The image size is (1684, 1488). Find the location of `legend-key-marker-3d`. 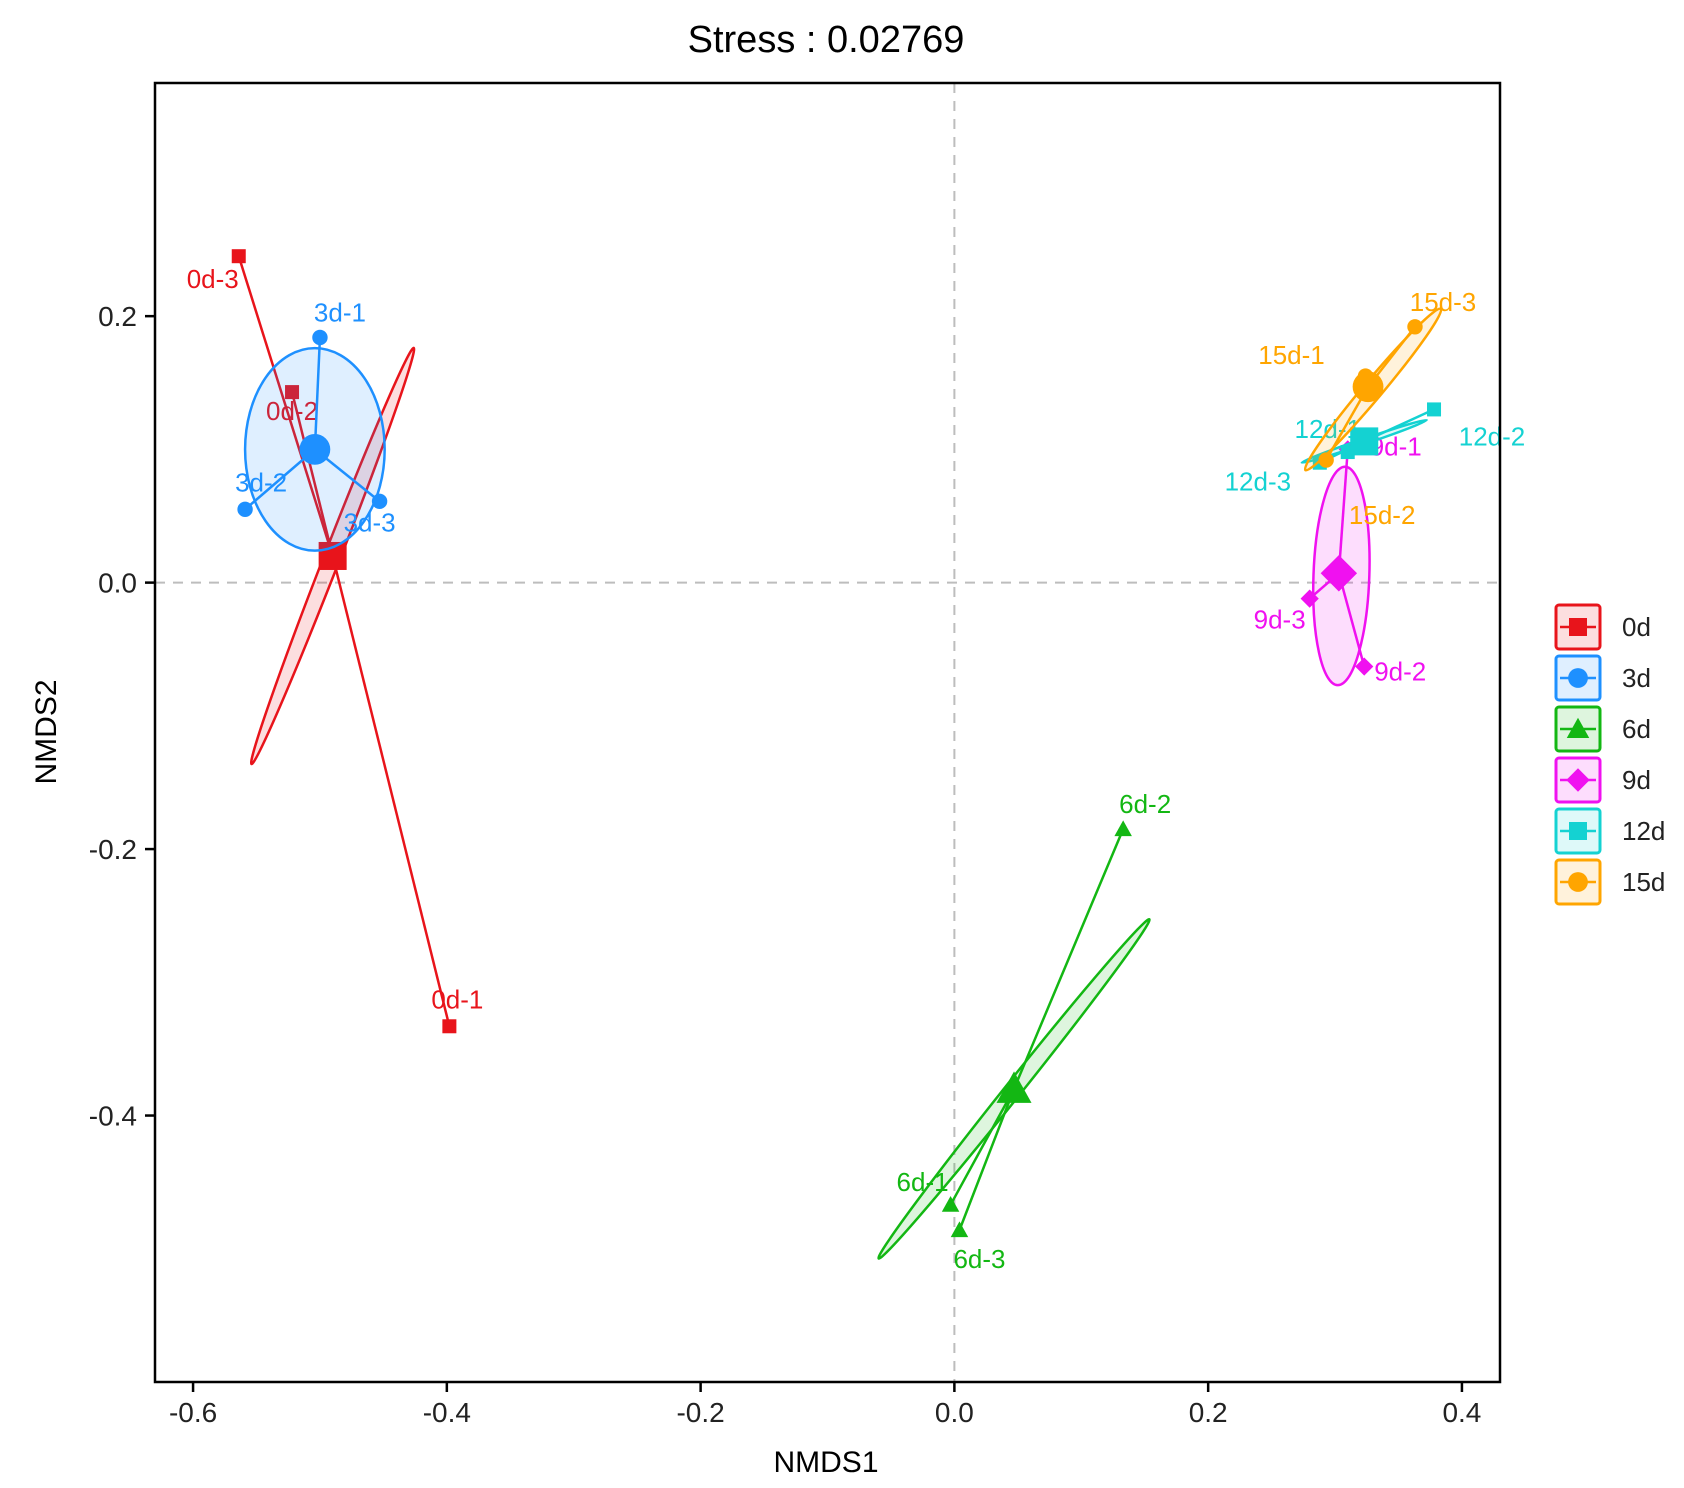

legend-key-marker-3d is located at coordinates (1578, 678).